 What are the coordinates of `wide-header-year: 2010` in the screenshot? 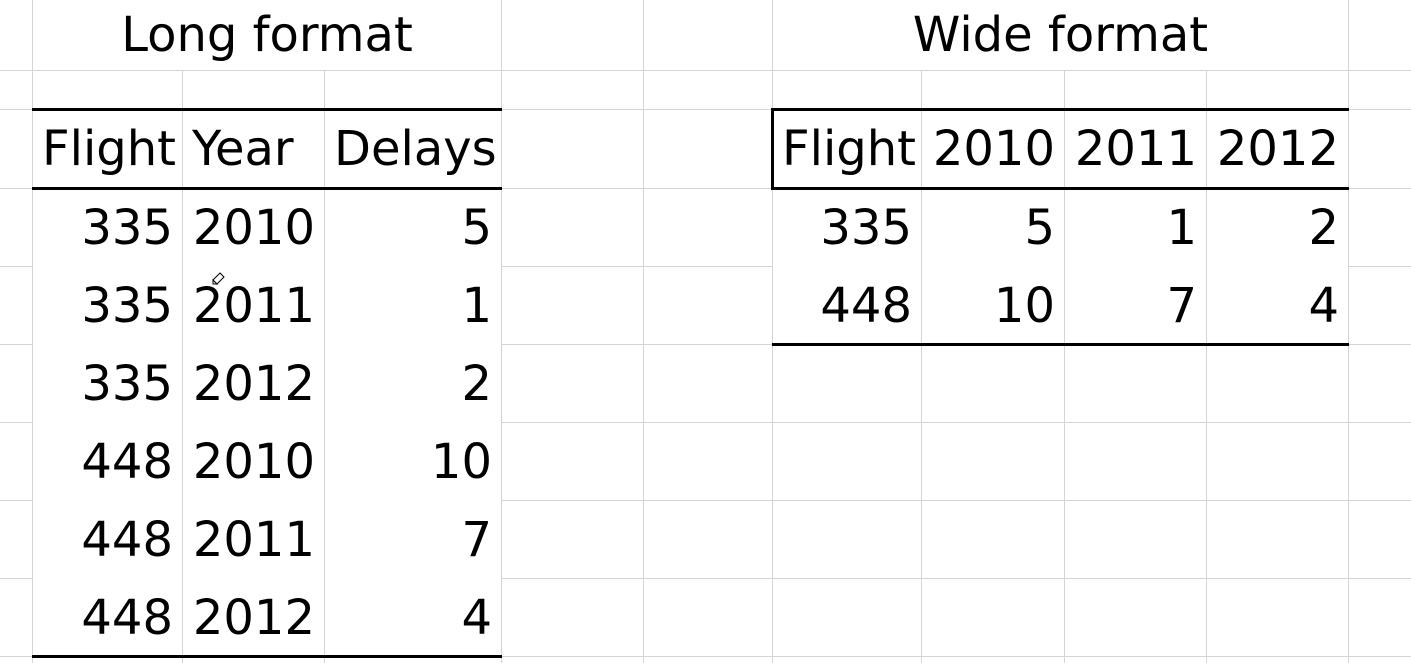 It's located at (993, 149).